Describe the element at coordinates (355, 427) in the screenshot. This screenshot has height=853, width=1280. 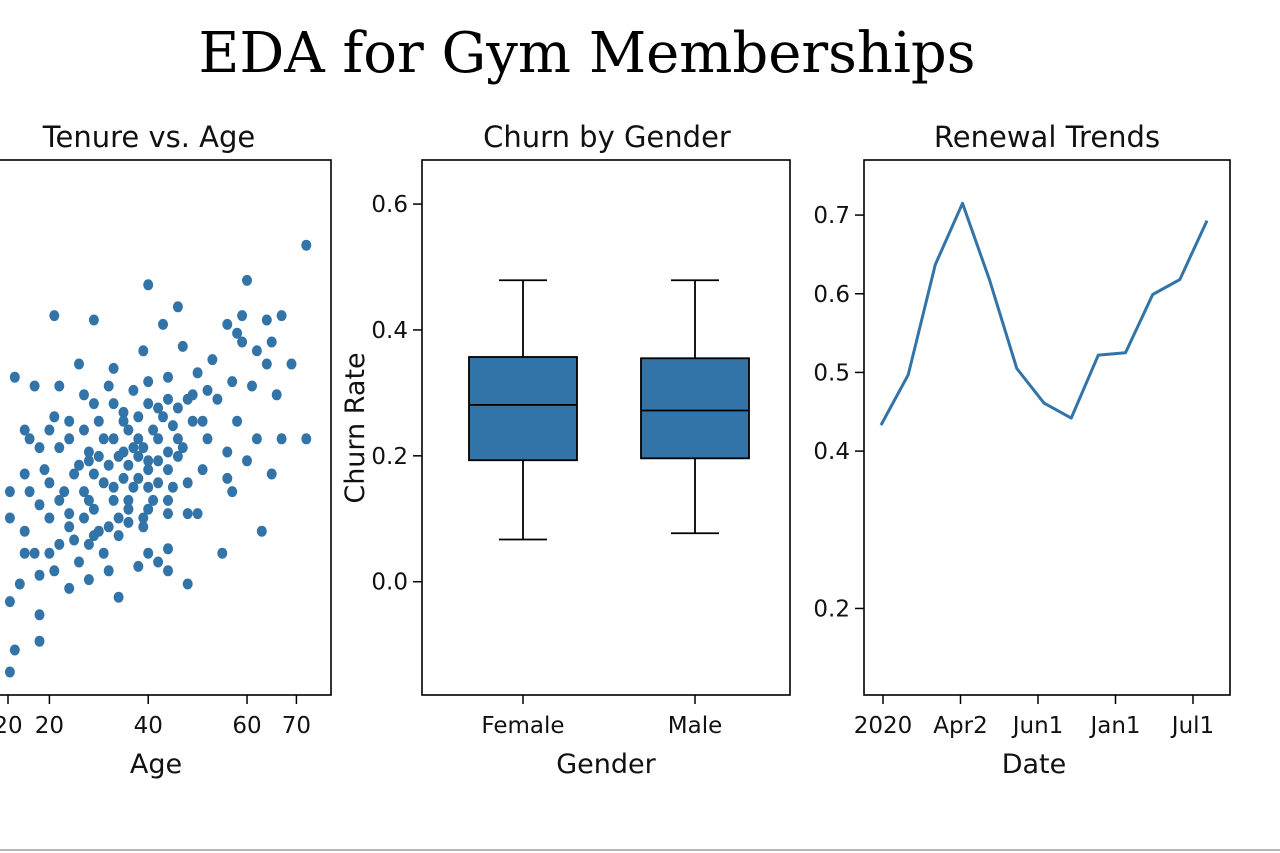
I see `box-y-label: Churn Rate` at that location.